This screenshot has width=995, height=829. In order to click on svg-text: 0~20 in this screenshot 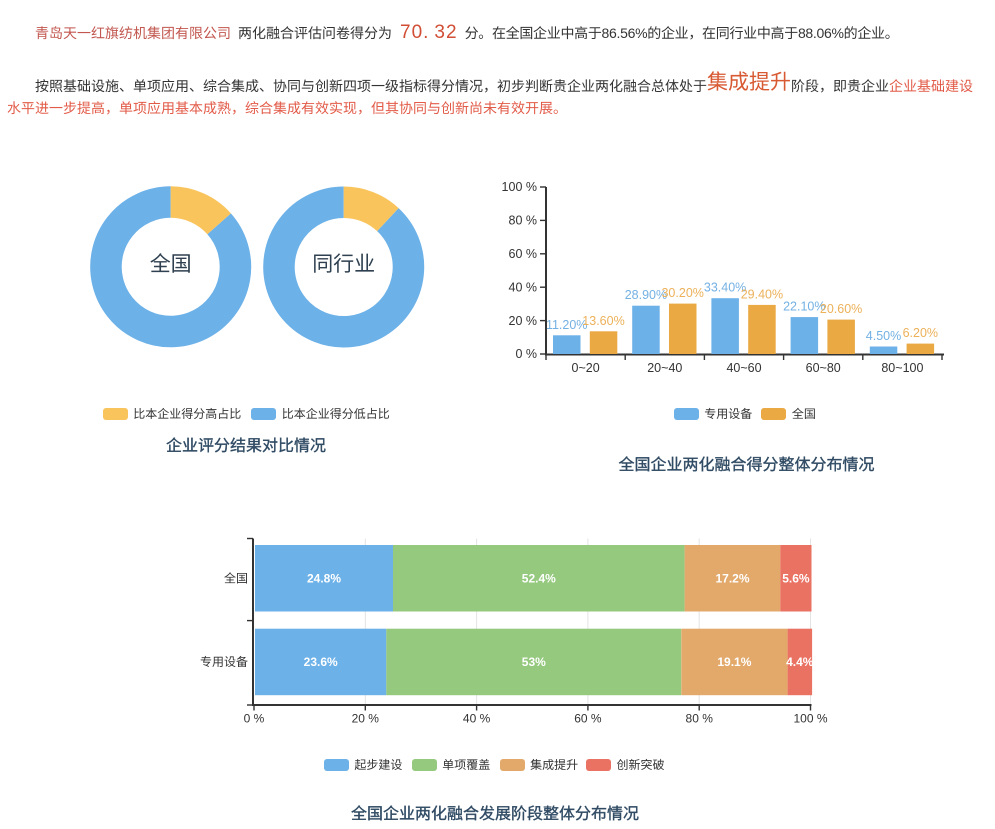, I will do `click(586, 366)`.